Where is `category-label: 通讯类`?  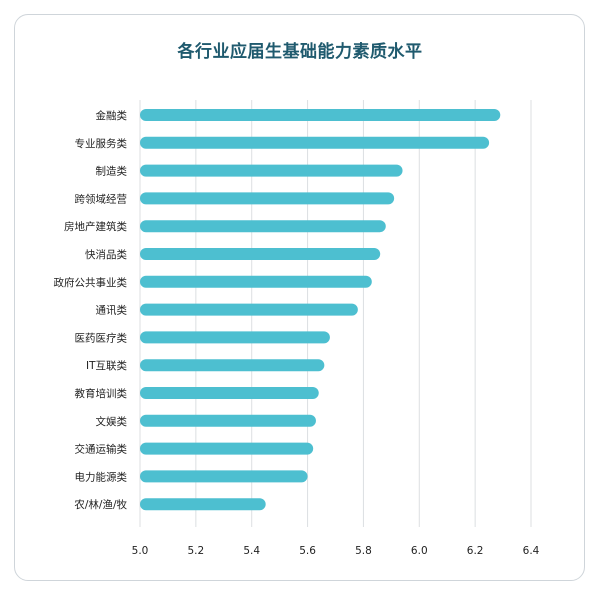 category-label: 通讯类 is located at coordinates (112, 310).